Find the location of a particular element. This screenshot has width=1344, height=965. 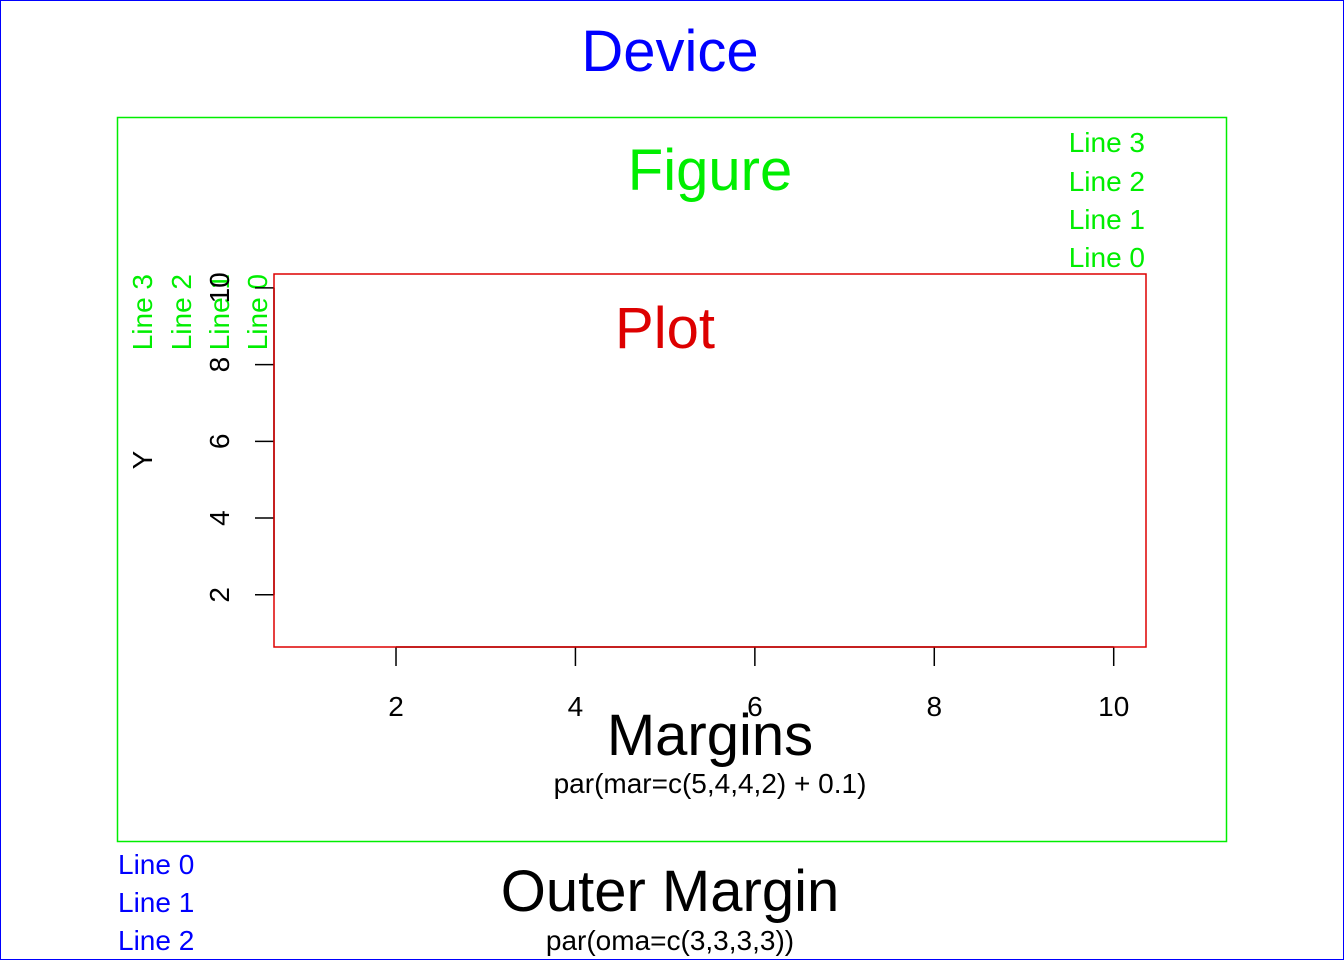

figure-title: Figure is located at coordinates (710, 170).